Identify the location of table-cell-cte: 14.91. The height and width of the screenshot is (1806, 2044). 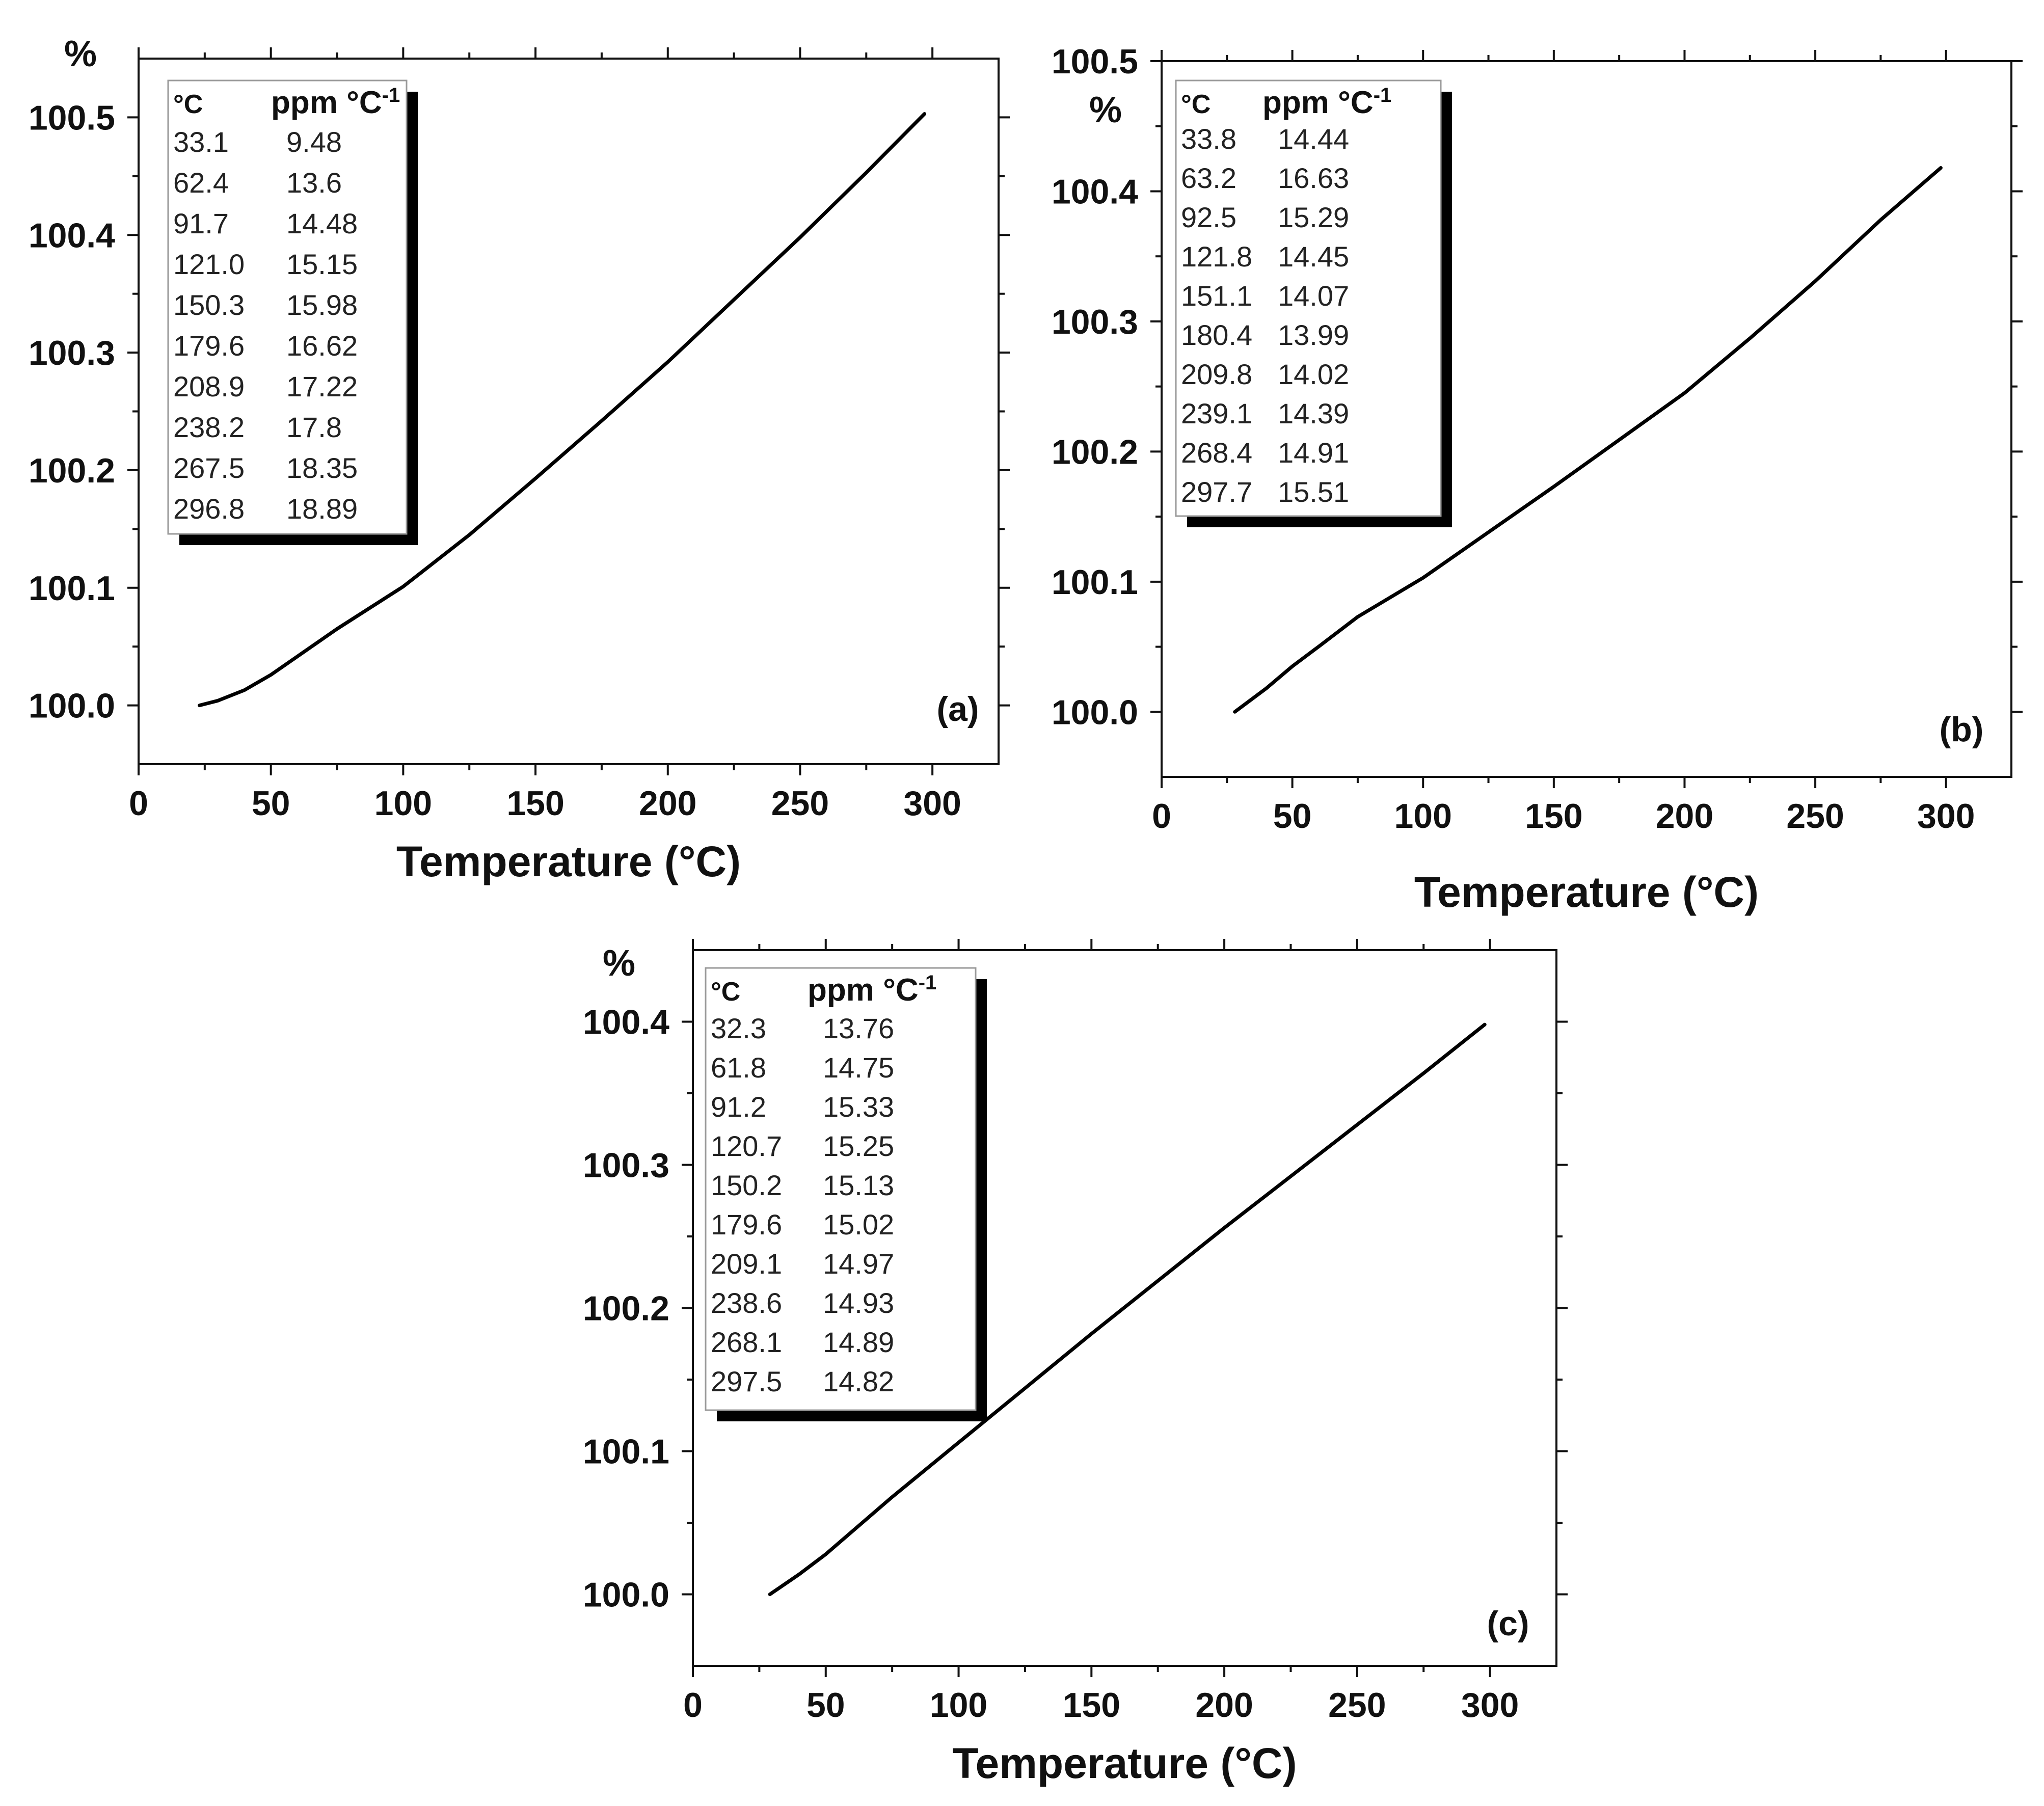
(1313, 453).